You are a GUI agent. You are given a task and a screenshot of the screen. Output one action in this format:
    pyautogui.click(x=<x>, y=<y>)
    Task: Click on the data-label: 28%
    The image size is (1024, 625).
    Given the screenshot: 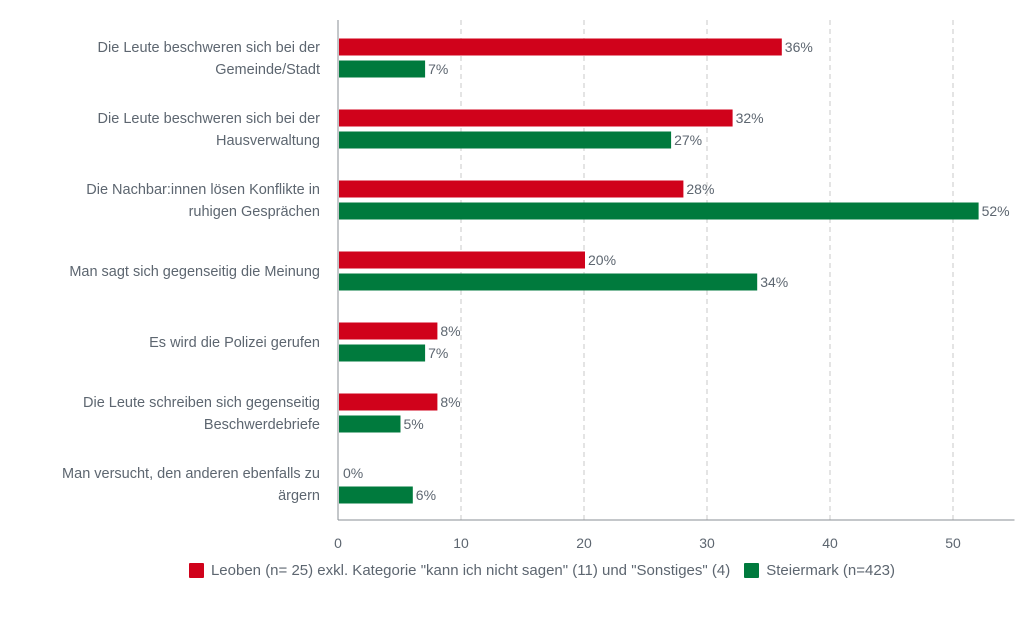 What is the action you would take?
    pyautogui.click(x=700, y=189)
    